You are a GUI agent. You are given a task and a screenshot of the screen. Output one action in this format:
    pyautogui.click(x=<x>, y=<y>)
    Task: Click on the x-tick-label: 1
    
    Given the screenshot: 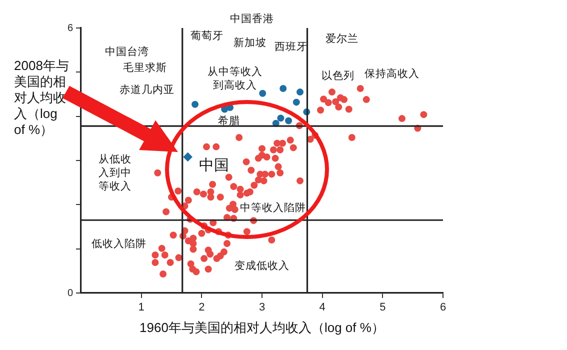 What is the action you would take?
    pyautogui.click(x=141, y=308)
    